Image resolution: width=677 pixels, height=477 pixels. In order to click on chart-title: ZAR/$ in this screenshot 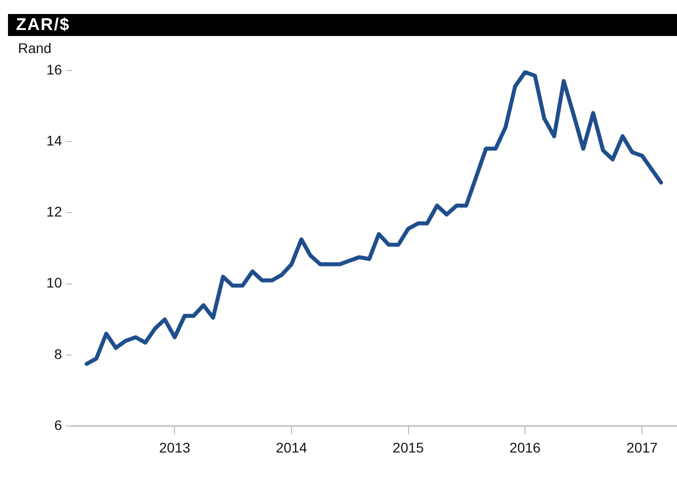, I will do `click(342, 25)`.